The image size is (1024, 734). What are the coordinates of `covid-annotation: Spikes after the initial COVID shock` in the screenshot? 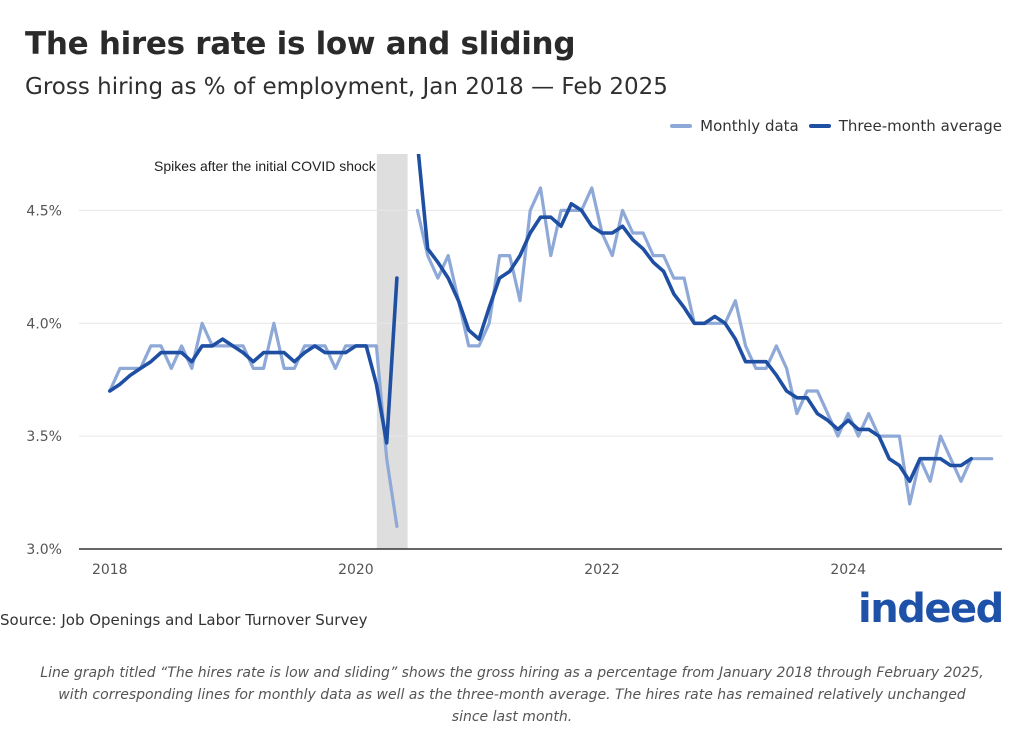 It's located at (265, 166).